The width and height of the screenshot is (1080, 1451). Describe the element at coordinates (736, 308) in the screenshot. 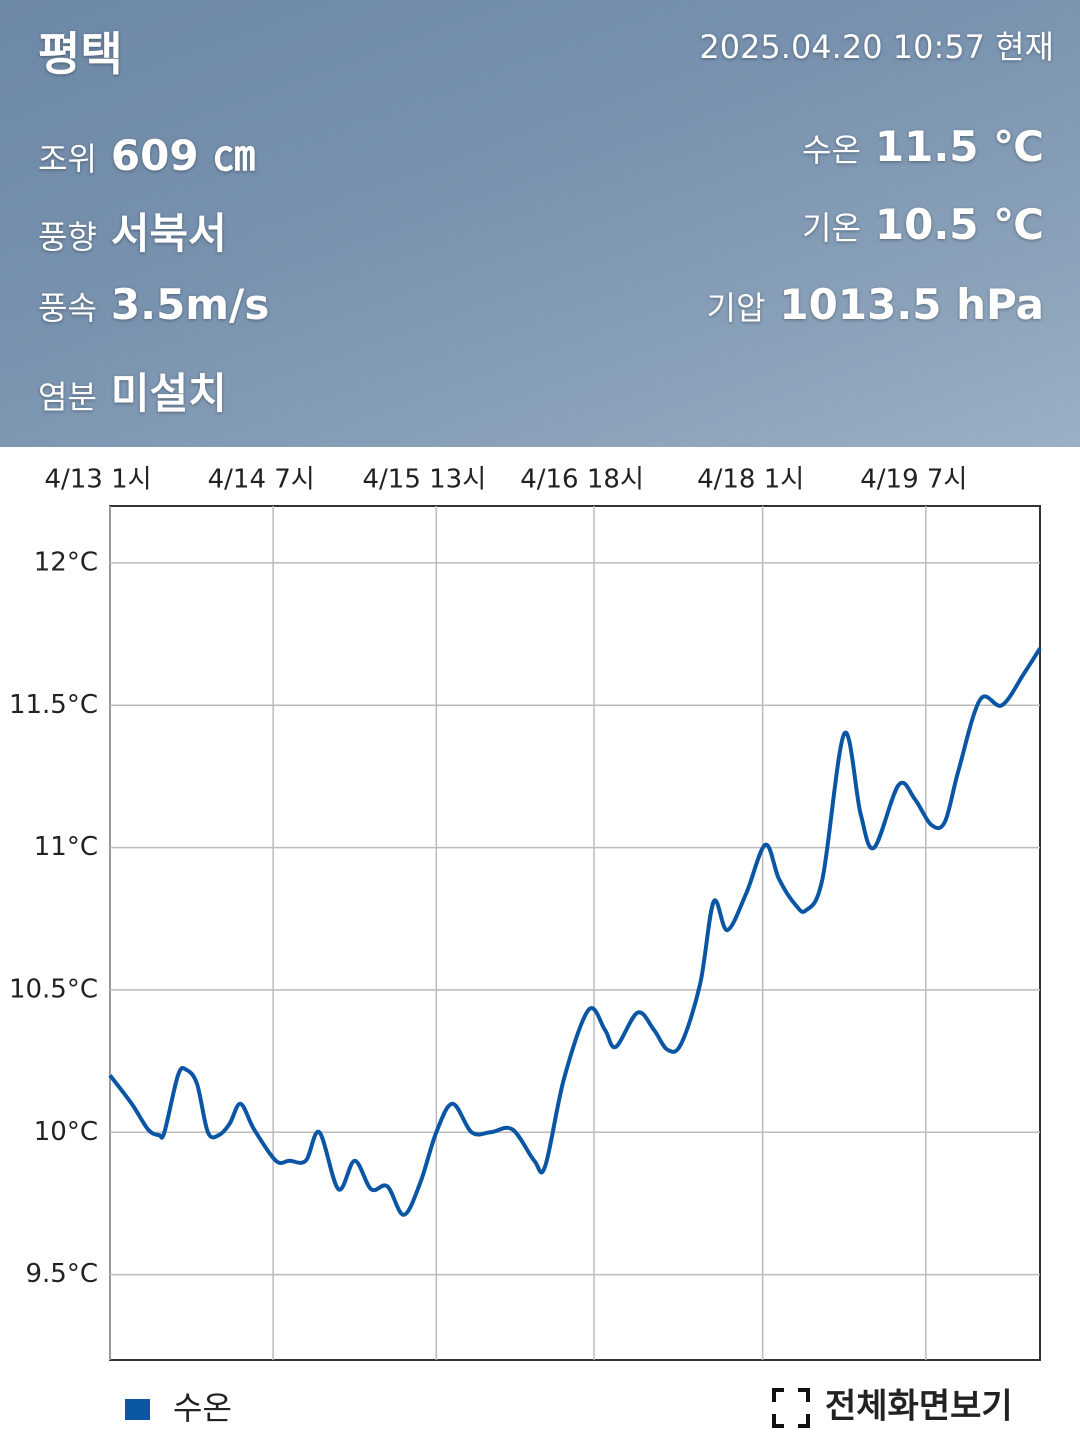

I see `info-label: 기압` at that location.